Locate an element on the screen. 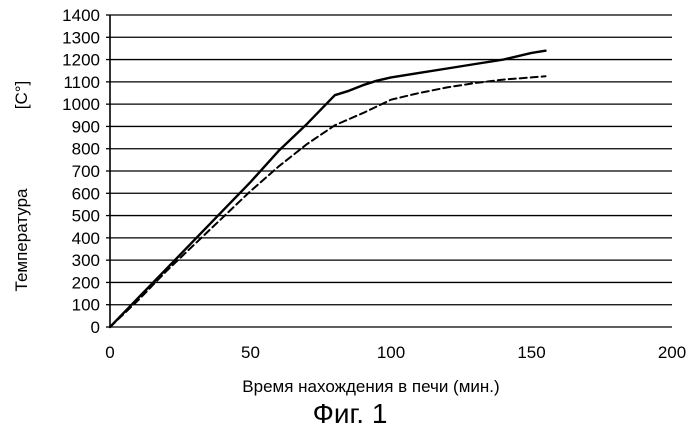 This screenshot has height=440, width=700. x-axis-label: Время нахождения в печи (мин.) is located at coordinates (370, 386).